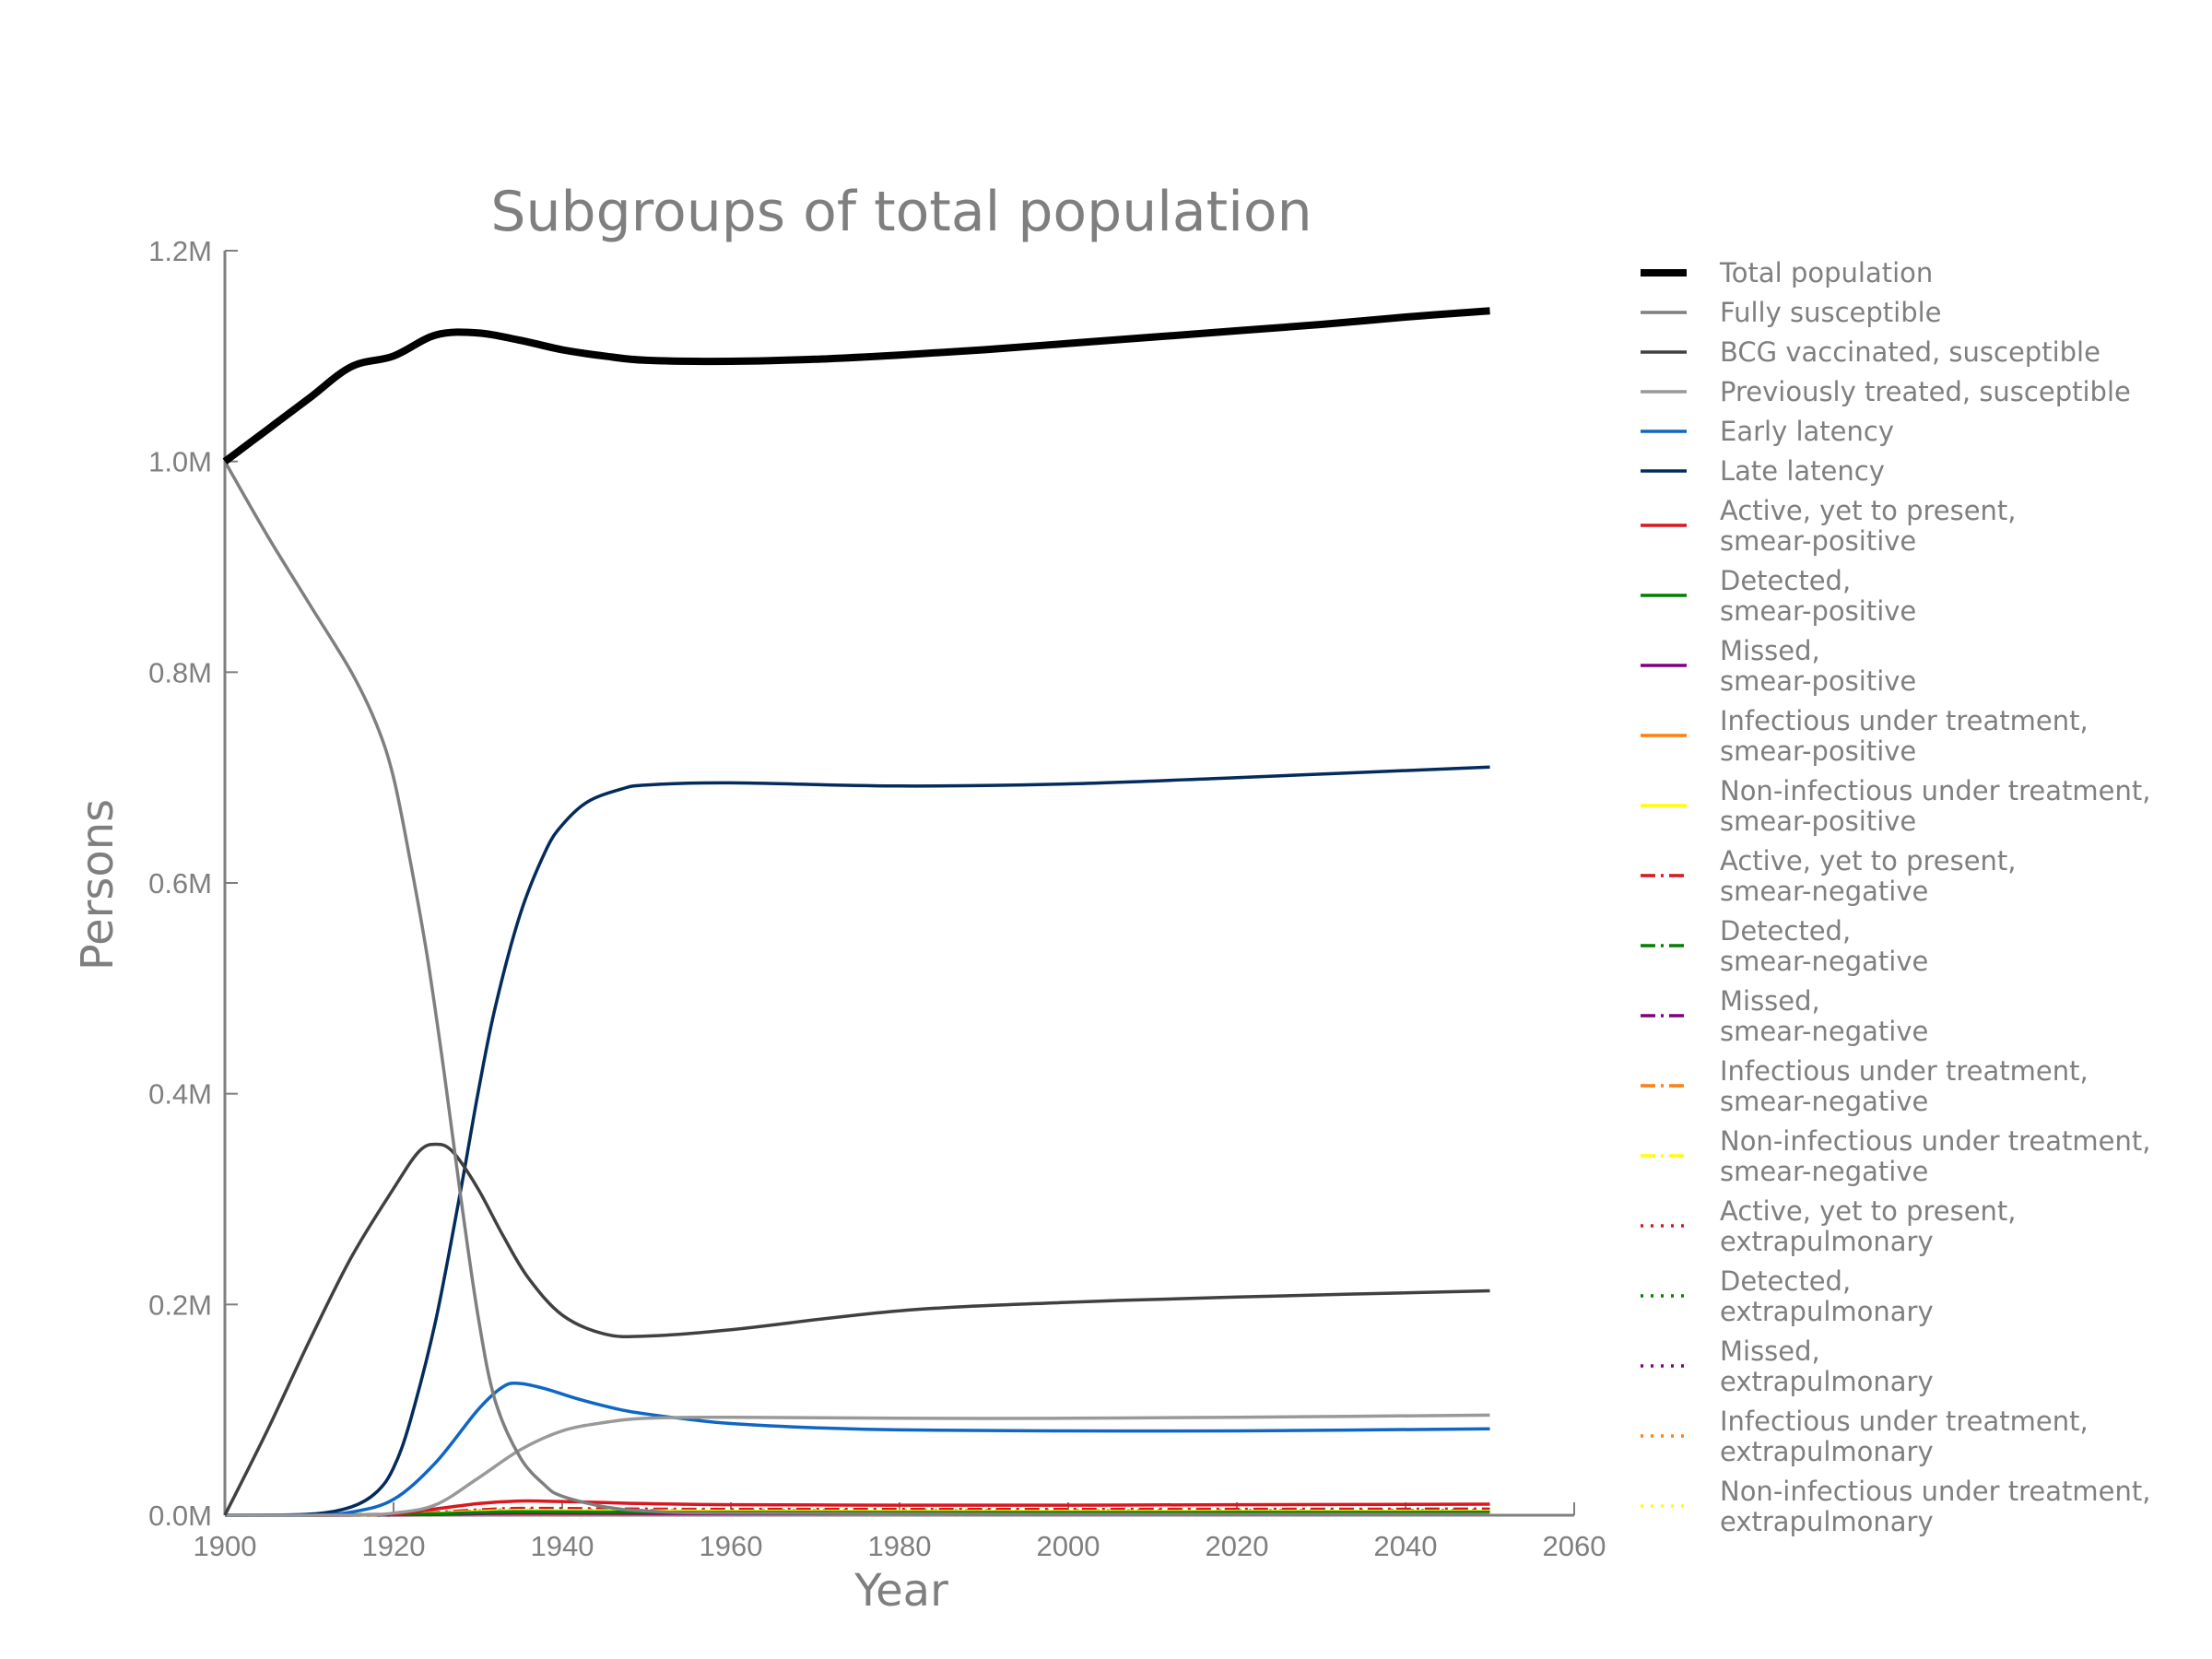 This screenshot has height=1659, width=2212. I want to click on legend-label: Missed, smear-negative, so click(1824, 1016).